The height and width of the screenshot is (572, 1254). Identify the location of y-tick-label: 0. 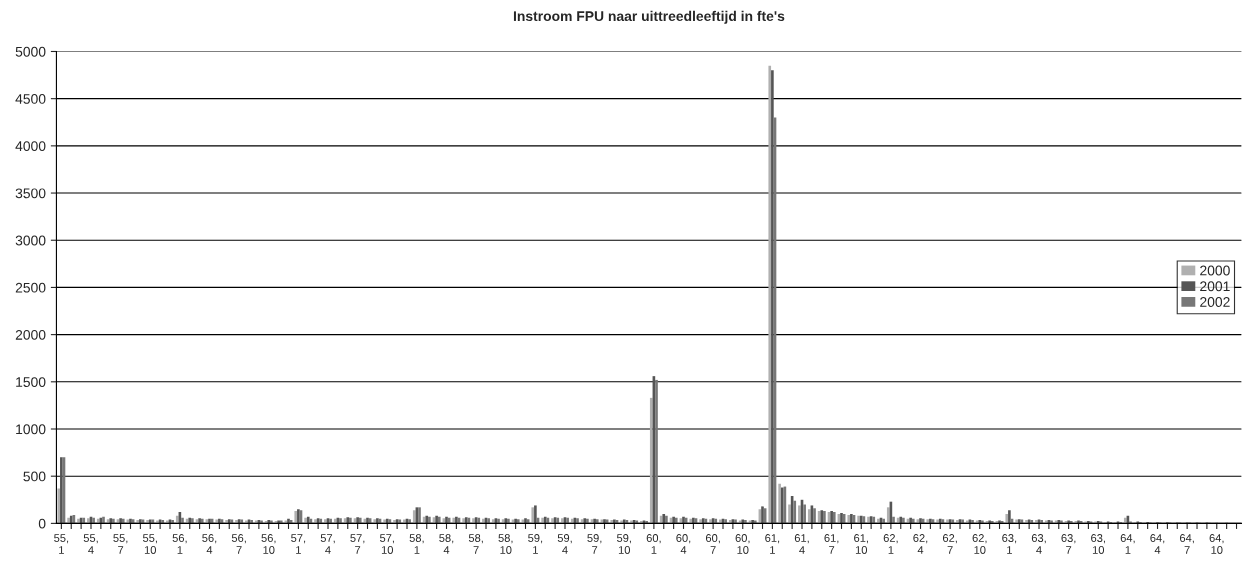
(42, 523).